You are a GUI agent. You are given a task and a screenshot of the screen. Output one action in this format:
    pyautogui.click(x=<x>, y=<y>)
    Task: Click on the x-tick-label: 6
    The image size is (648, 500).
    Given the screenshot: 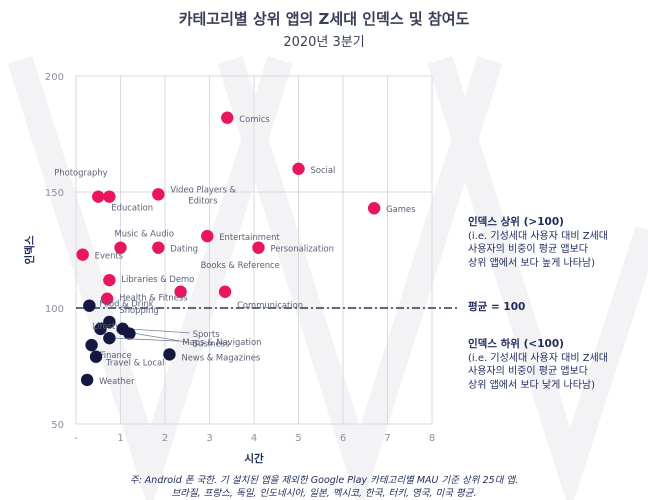 What is the action you would take?
    pyautogui.click(x=343, y=438)
    